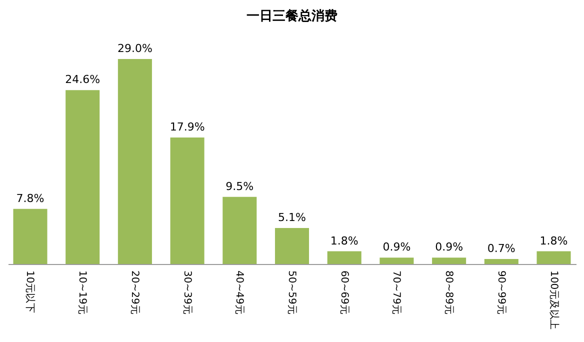  Describe the element at coordinates (30, 198) in the screenshot. I see `data-label: 7.8%` at that location.